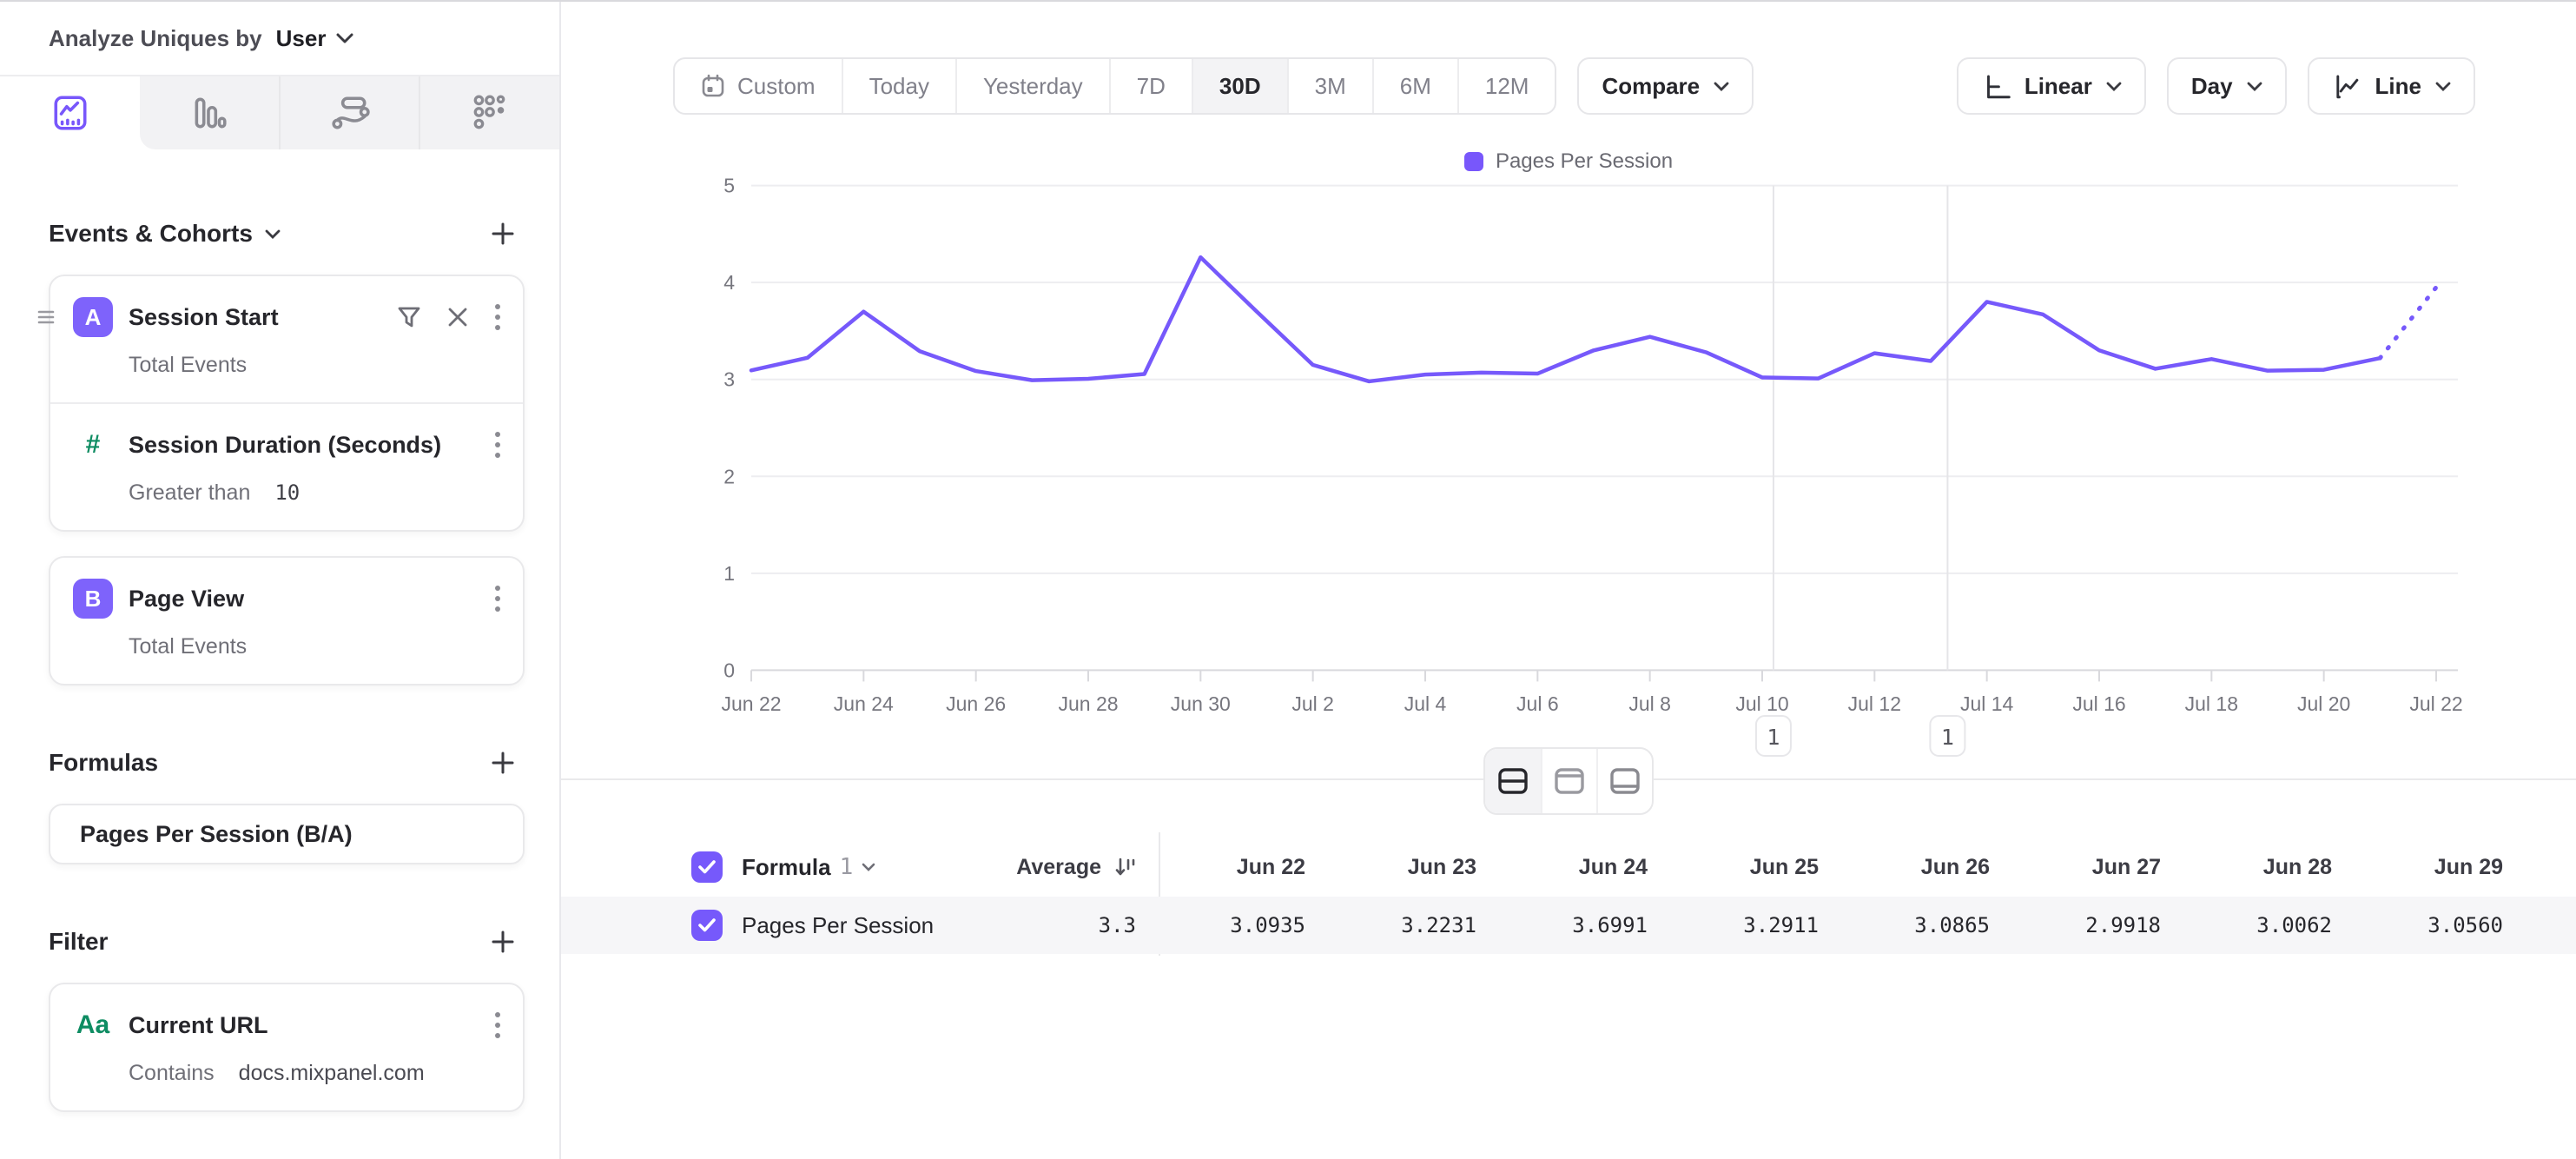 The width and height of the screenshot is (2576, 1159). I want to click on remove-x-icon, so click(458, 317).